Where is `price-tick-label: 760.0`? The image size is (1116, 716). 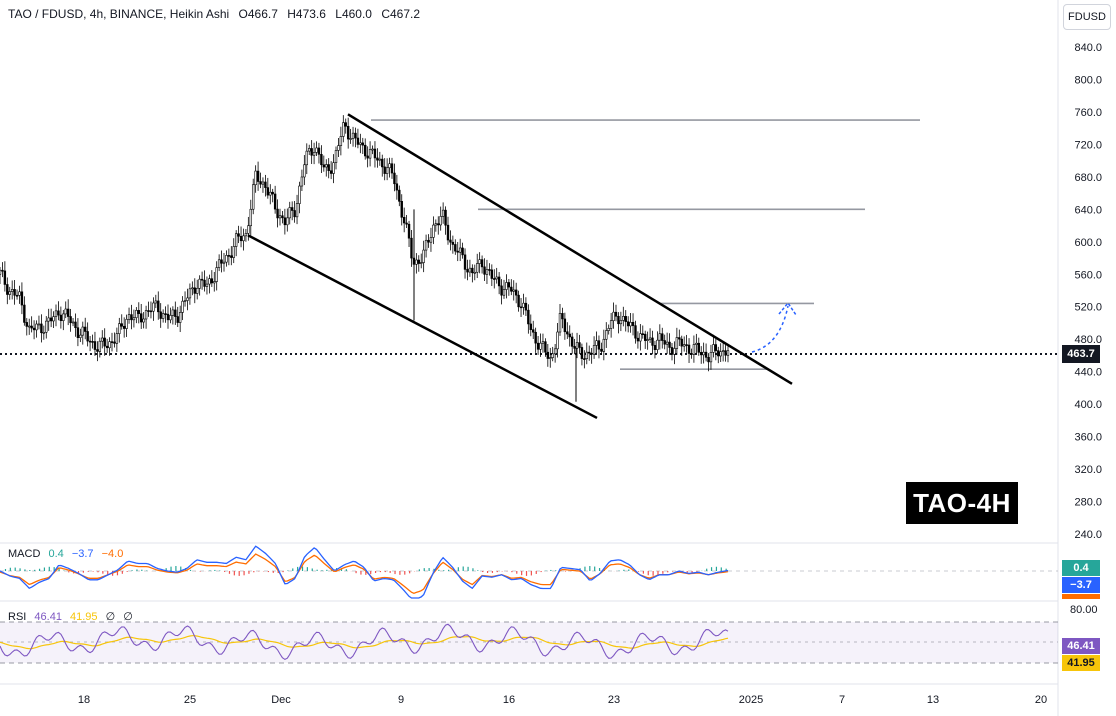
price-tick-label: 760.0 is located at coordinates (1088, 113).